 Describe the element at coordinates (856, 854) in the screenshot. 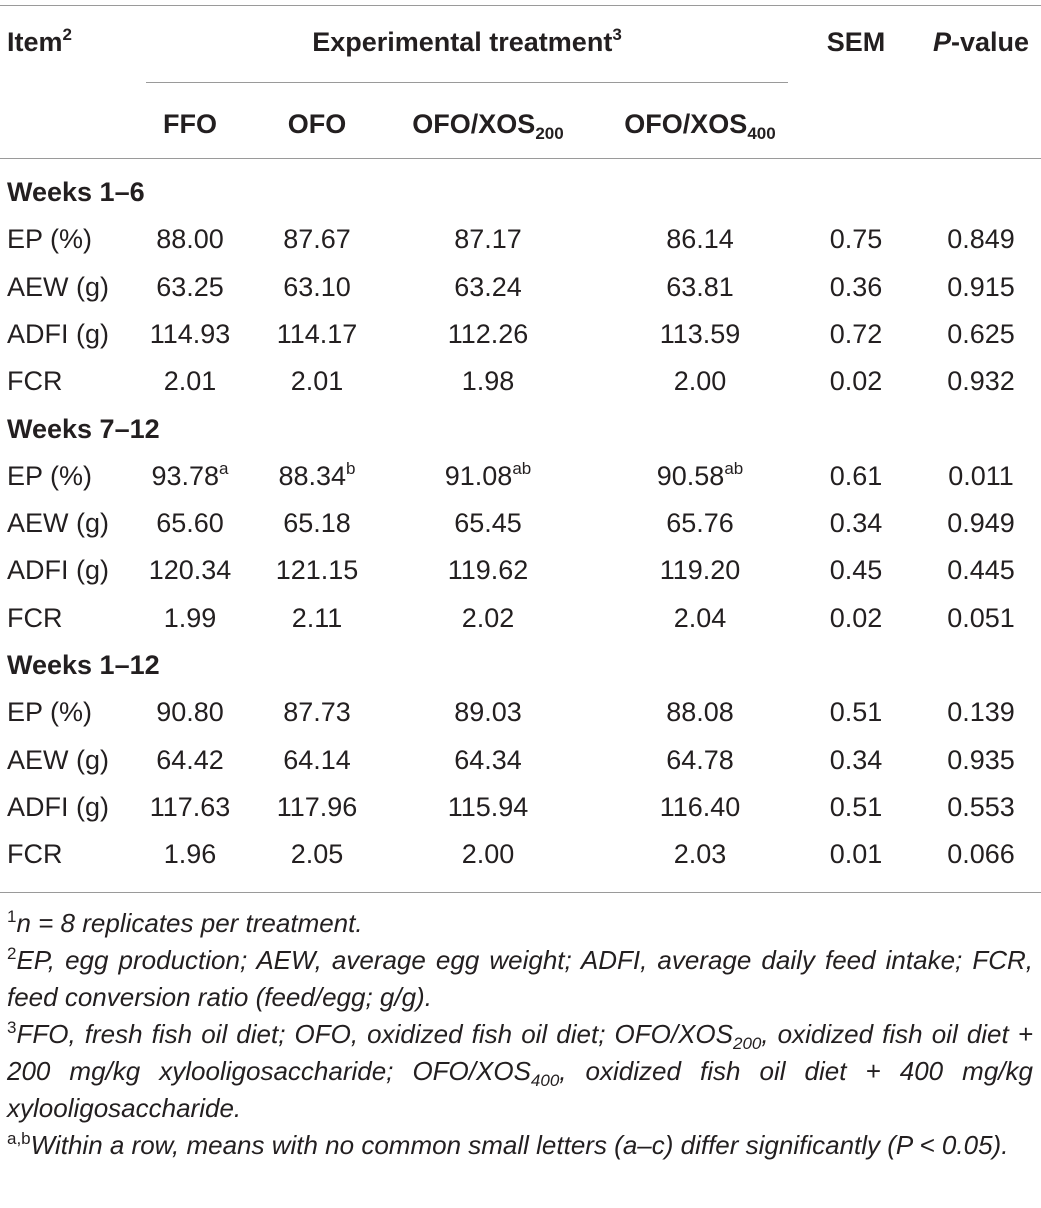

I see `table-cell-sem: 0.01` at that location.